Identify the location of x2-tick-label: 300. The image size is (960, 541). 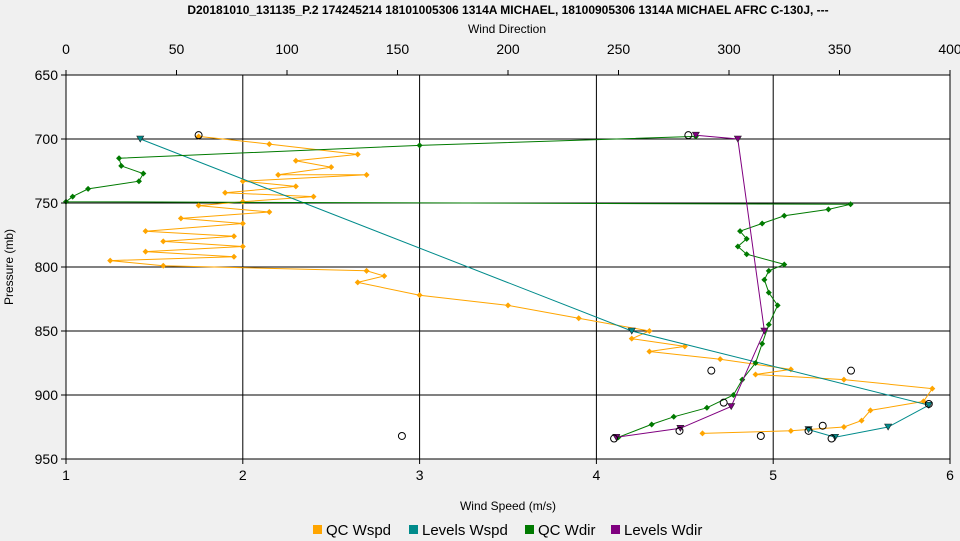
(729, 49).